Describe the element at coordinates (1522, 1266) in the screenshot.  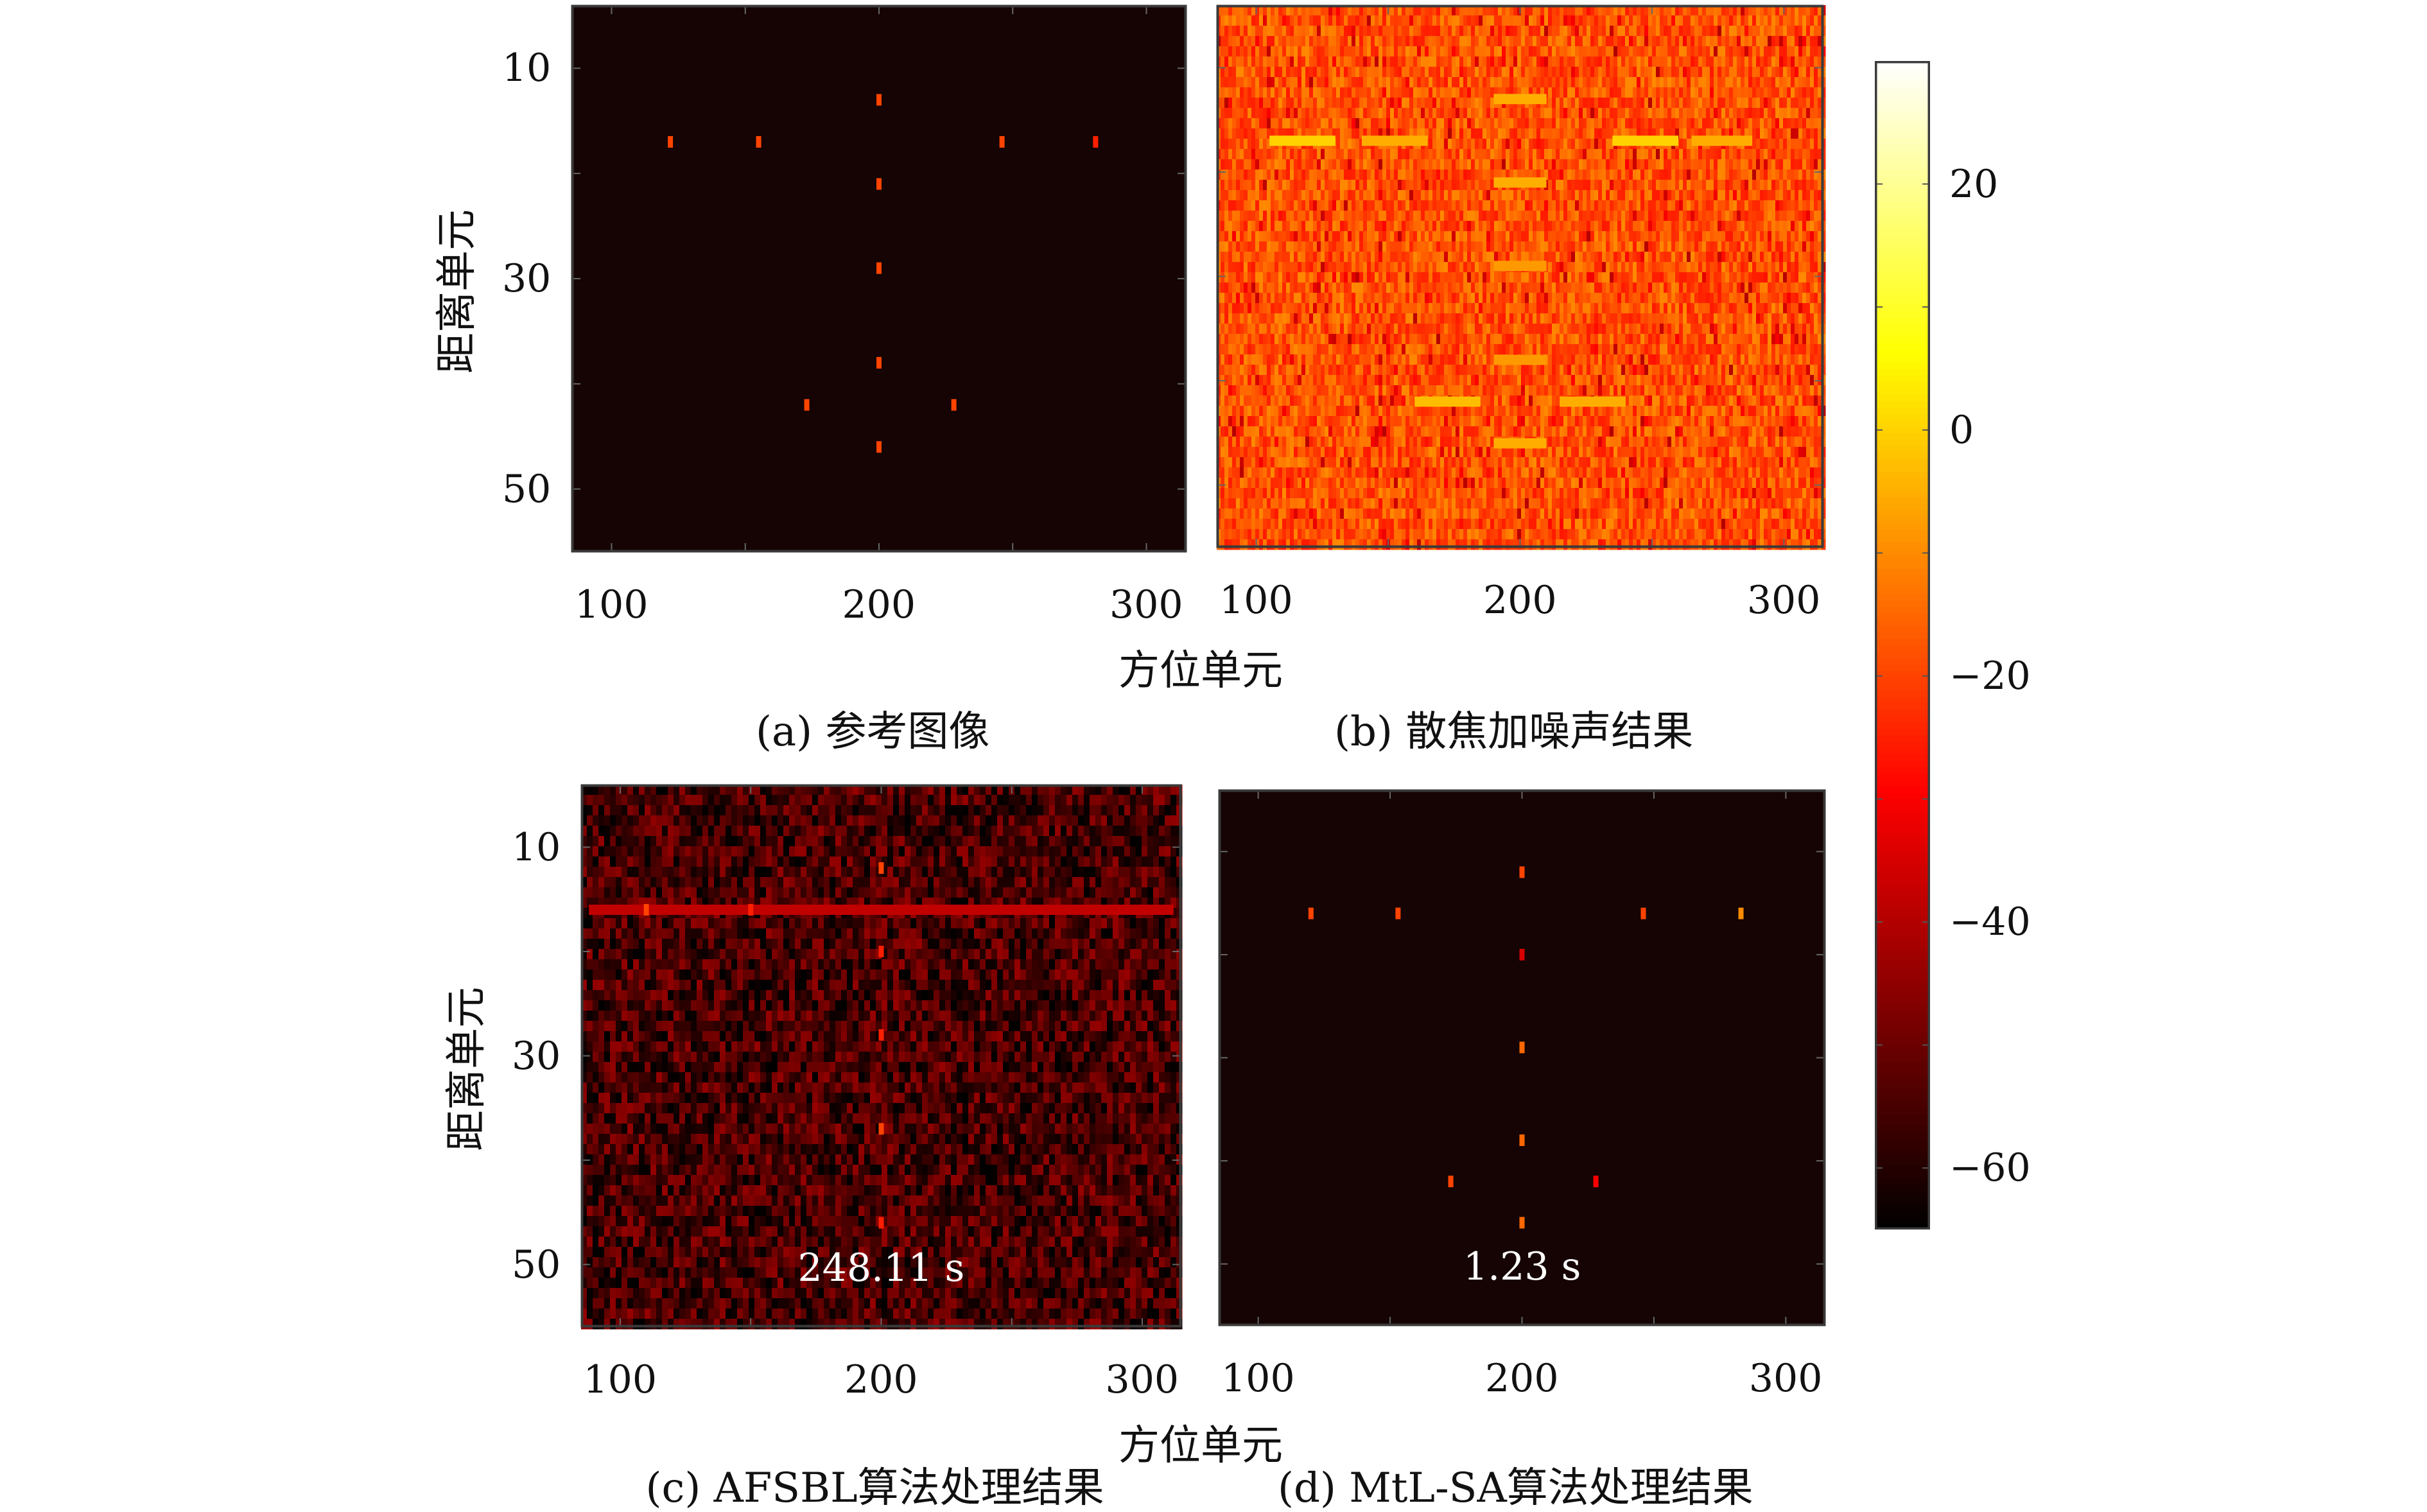
I see `runtime-label: 1.23 s` at that location.